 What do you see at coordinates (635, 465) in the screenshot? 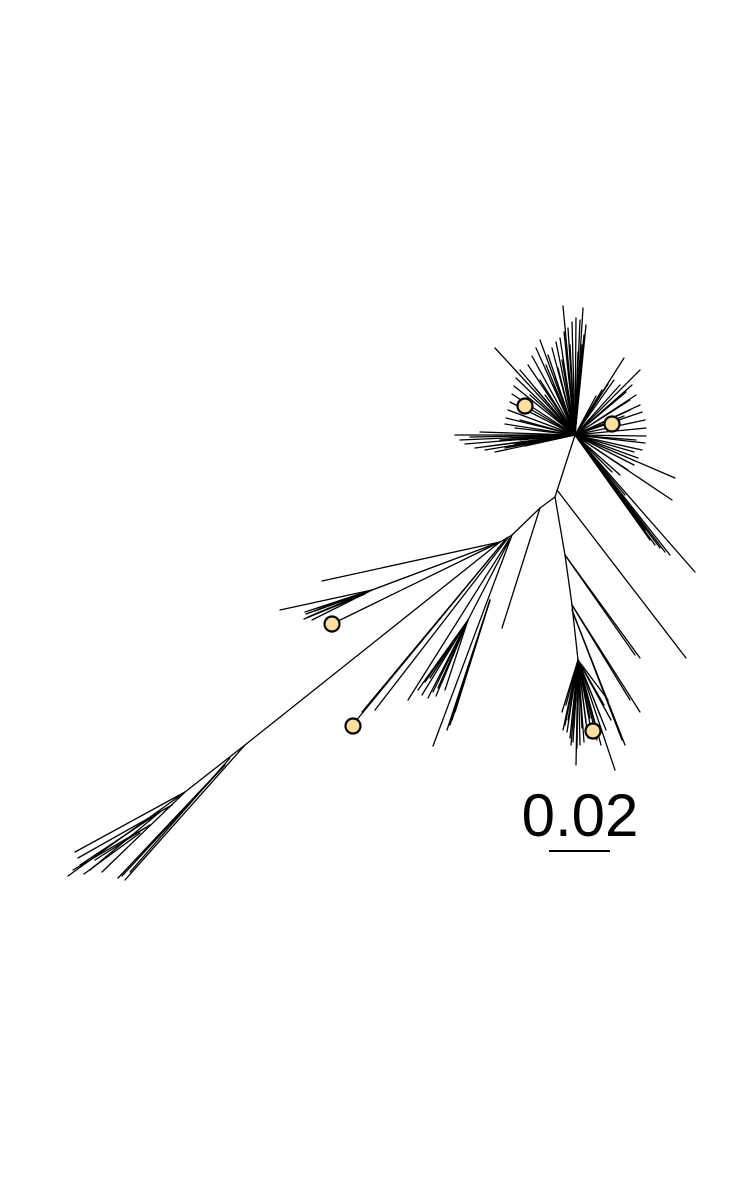
I see `right-upper-cluster-branches` at bounding box center [635, 465].